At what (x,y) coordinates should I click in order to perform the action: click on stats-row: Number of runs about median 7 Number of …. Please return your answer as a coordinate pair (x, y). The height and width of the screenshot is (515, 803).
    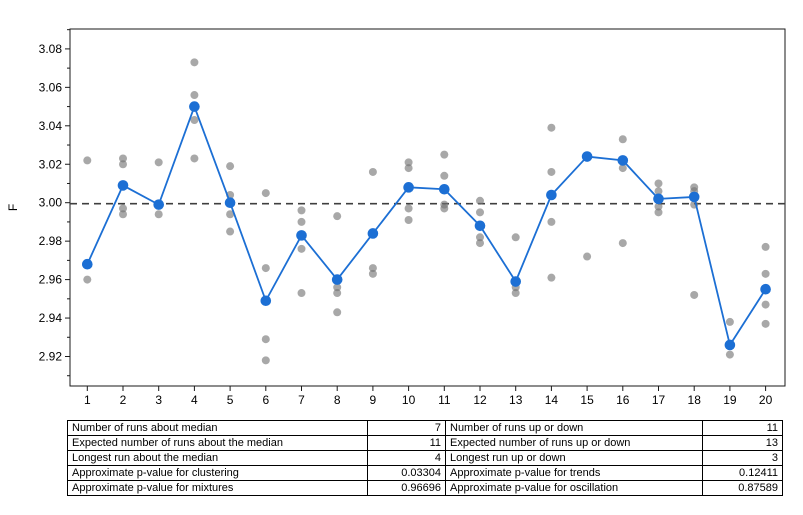
    Looking at the image, I should click on (425, 428).